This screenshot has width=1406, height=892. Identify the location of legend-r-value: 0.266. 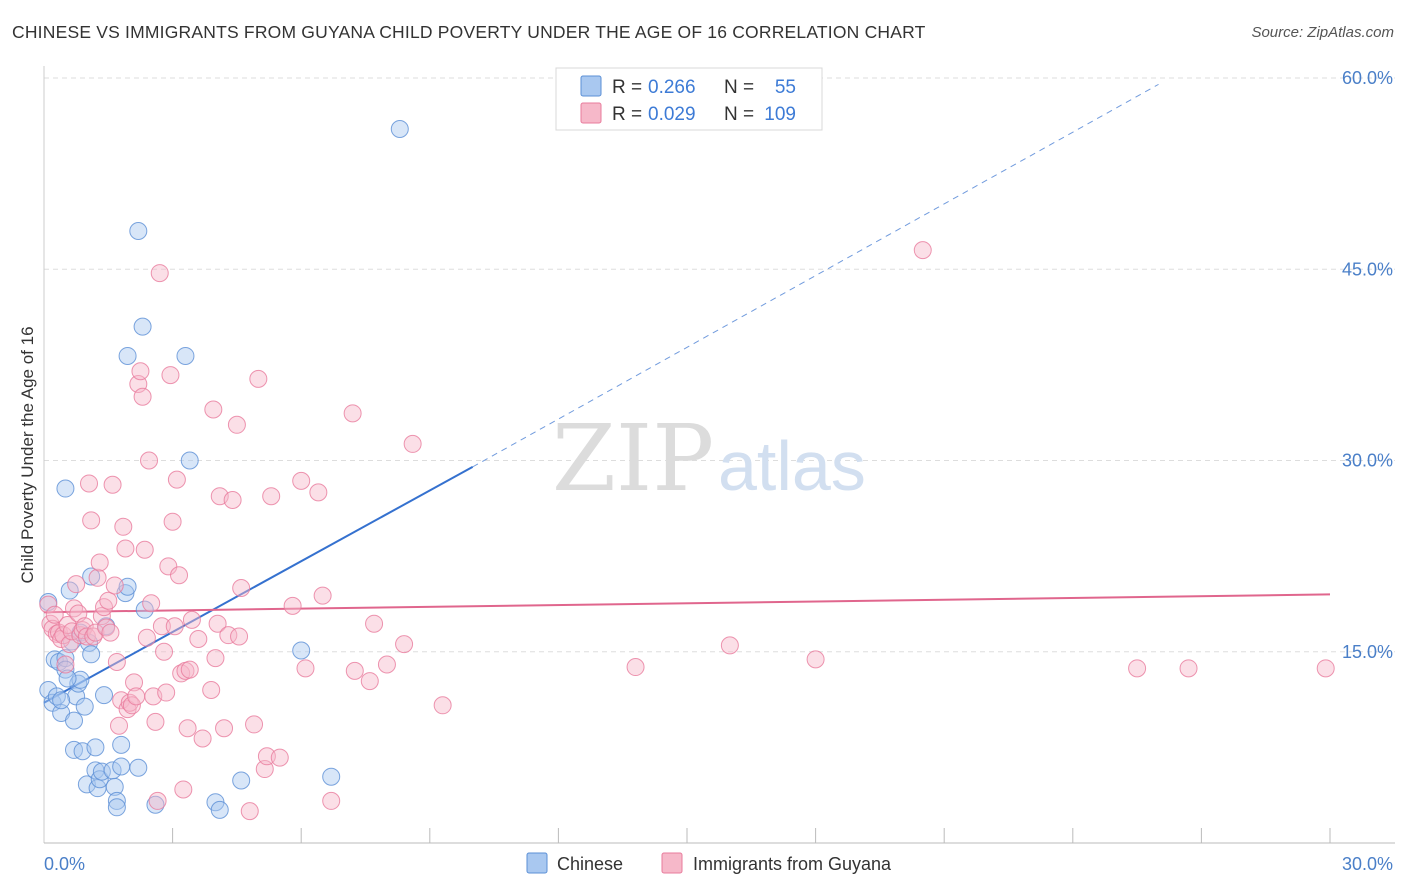
(672, 87).